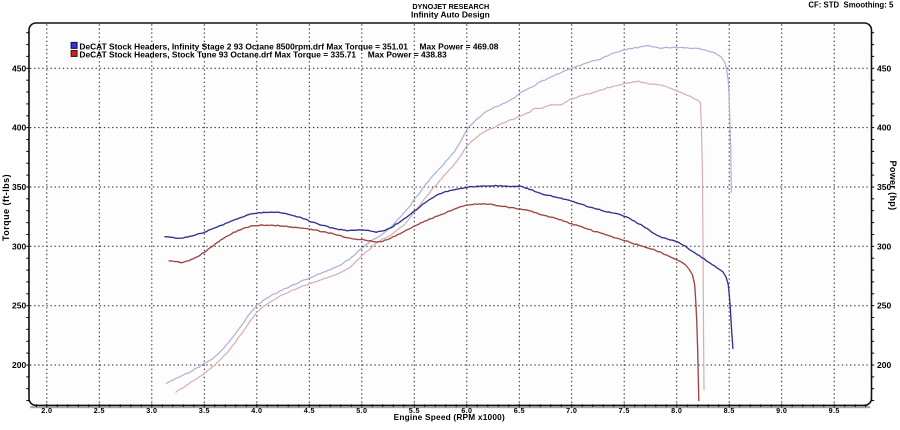 This screenshot has height=430, width=900. What do you see at coordinates (450, 15) in the screenshot?
I see `svg-text: Infinity Auto Design` at bounding box center [450, 15].